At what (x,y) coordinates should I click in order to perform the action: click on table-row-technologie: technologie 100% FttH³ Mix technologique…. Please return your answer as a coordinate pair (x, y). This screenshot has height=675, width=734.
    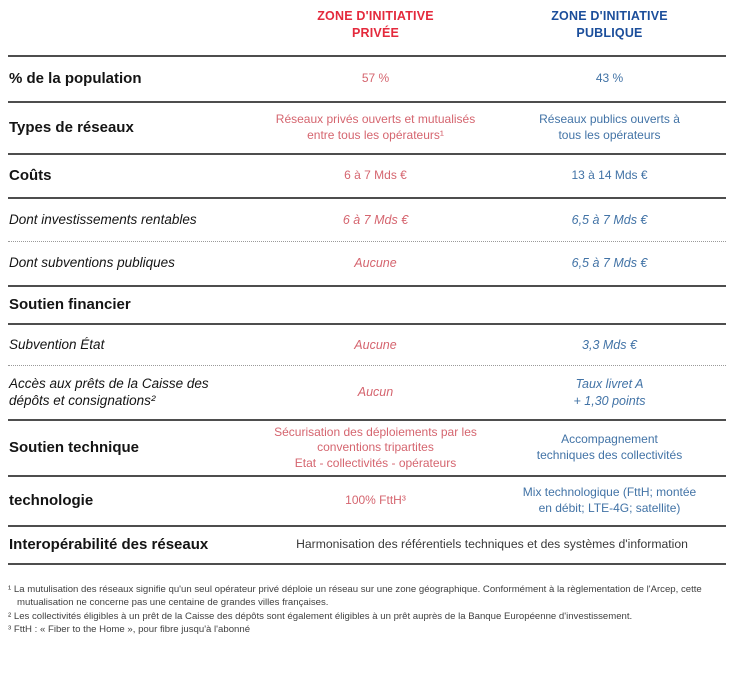
    Looking at the image, I should click on (367, 500).